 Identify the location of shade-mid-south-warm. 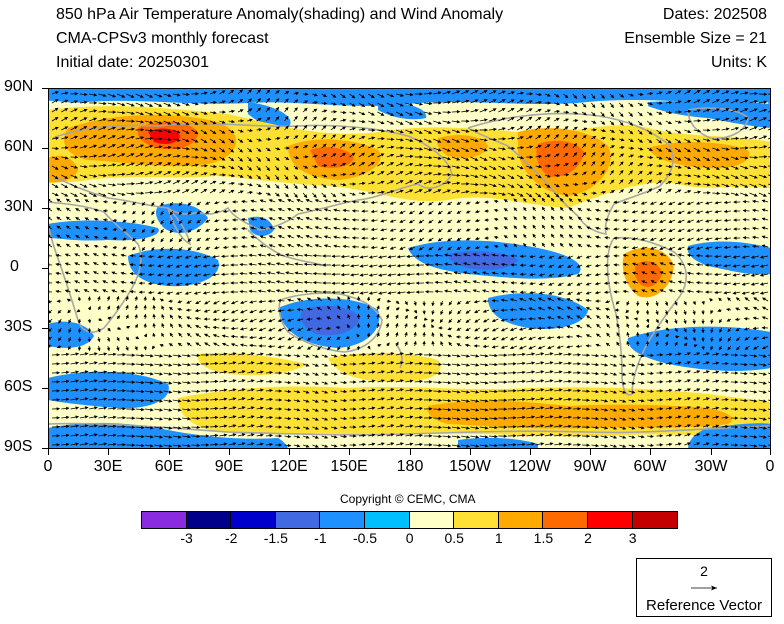
(384, 367).